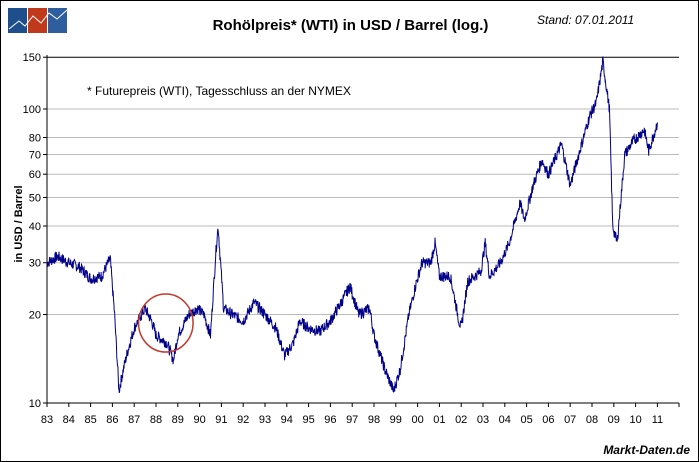 The height and width of the screenshot is (462, 699). What do you see at coordinates (69, 420) in the screenshot?
I see `x-tick-label: 84` at bounding box center [69, 420].